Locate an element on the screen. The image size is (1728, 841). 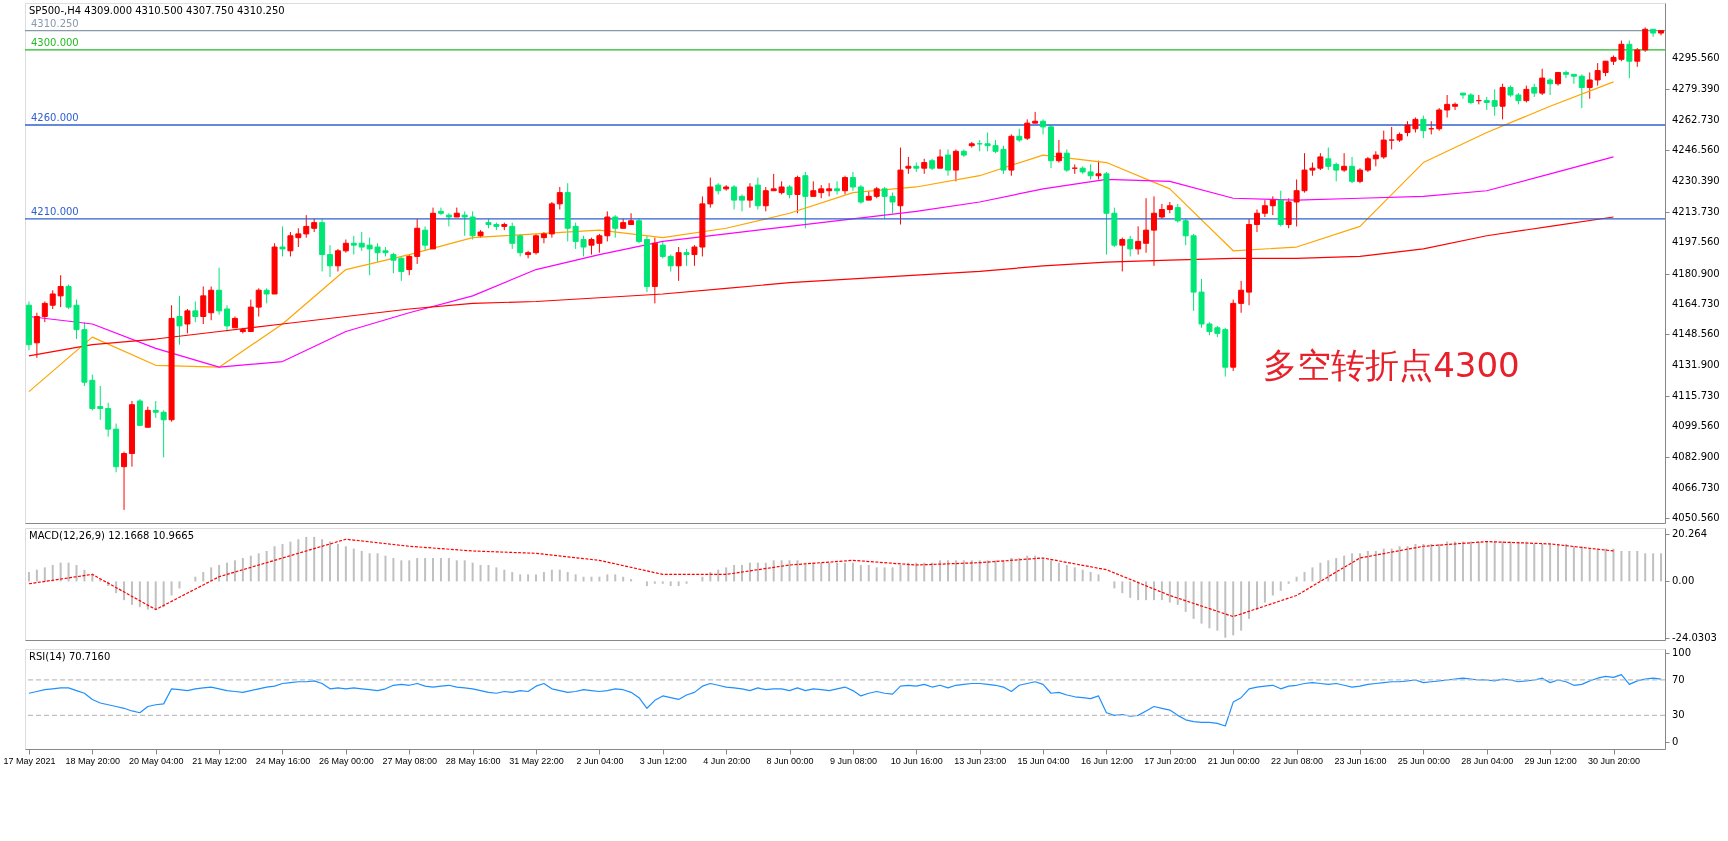
y-tick-label: 0.00 is located at coordinates (1683, 581).